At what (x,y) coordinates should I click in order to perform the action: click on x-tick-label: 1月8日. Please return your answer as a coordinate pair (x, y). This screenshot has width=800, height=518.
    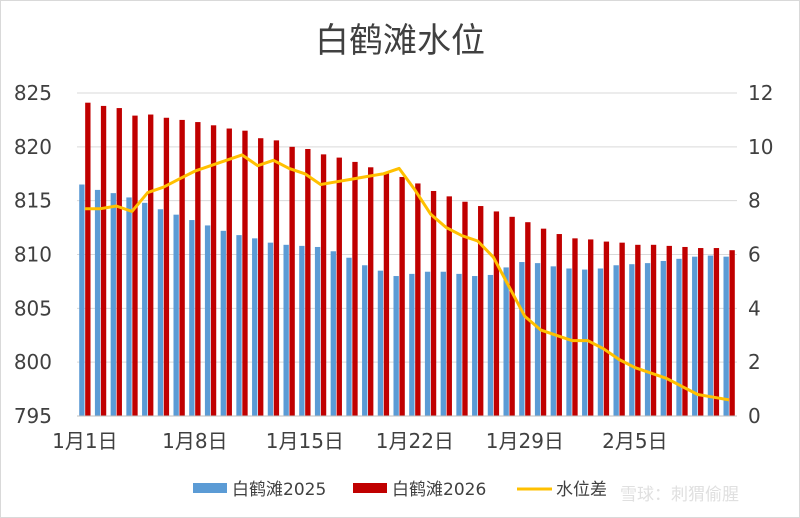
    Looking at the image, I should click on (194, 441).